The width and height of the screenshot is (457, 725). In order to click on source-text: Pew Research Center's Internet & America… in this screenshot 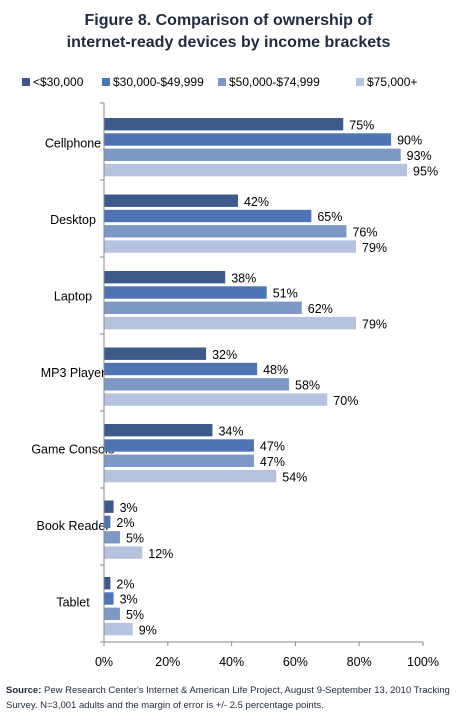, I will do `click(228, 698)`.